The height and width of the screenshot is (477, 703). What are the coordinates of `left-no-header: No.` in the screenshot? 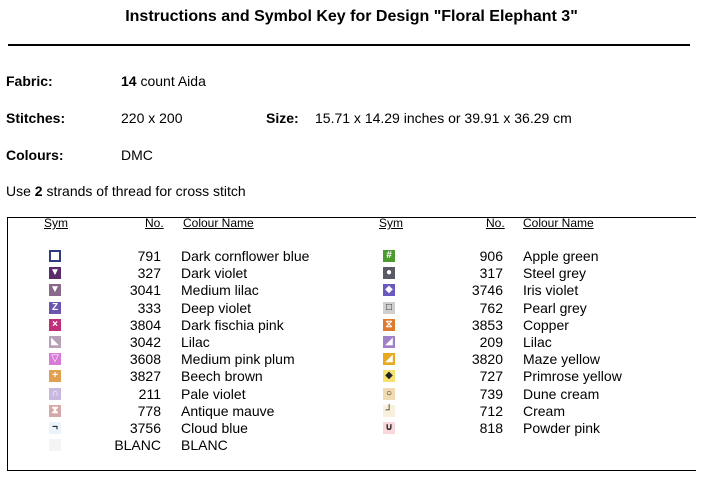 It's located at (154, 223).